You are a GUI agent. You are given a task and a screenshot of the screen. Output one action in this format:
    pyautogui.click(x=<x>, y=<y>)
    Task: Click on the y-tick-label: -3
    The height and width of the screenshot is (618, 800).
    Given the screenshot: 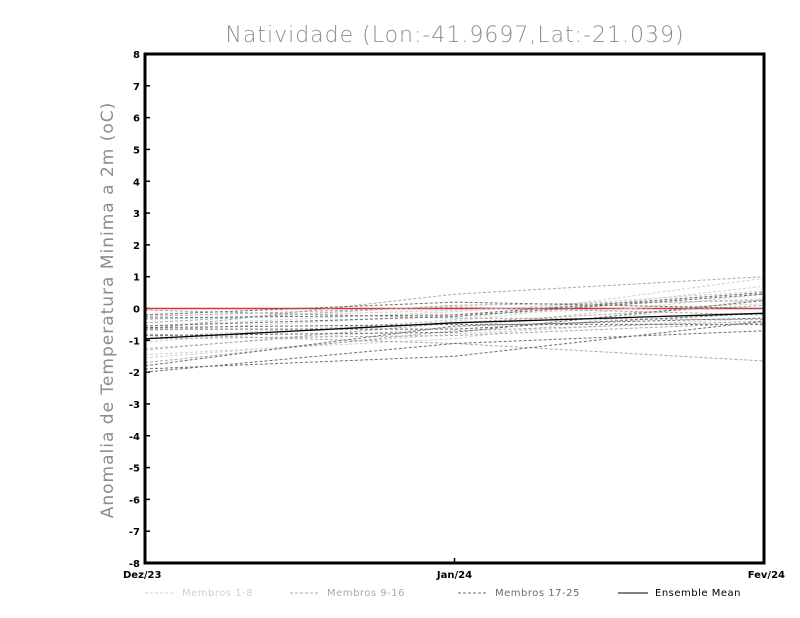 What is the action you would take?
    pyautogui.click(x=134, y=405)
    